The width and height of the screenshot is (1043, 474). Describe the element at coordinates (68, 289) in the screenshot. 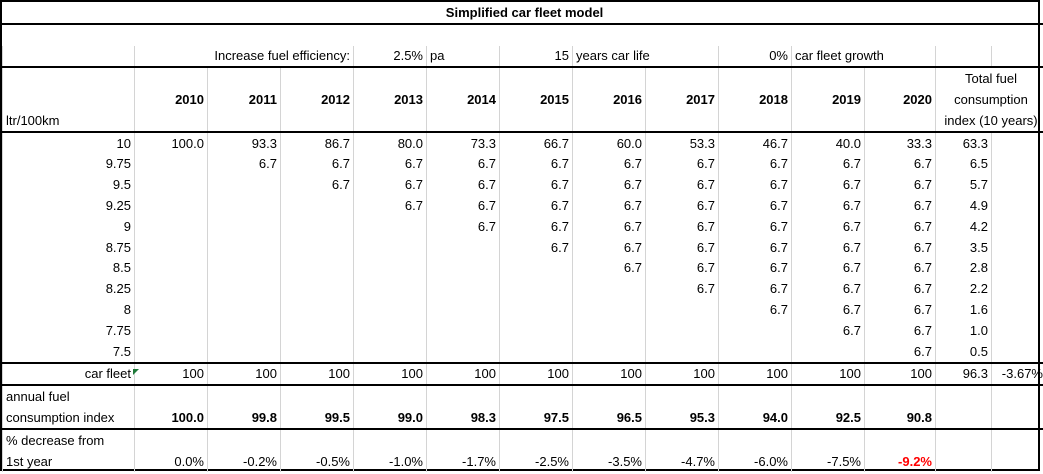

I see `row-label-ltr: 8.25` at that location.